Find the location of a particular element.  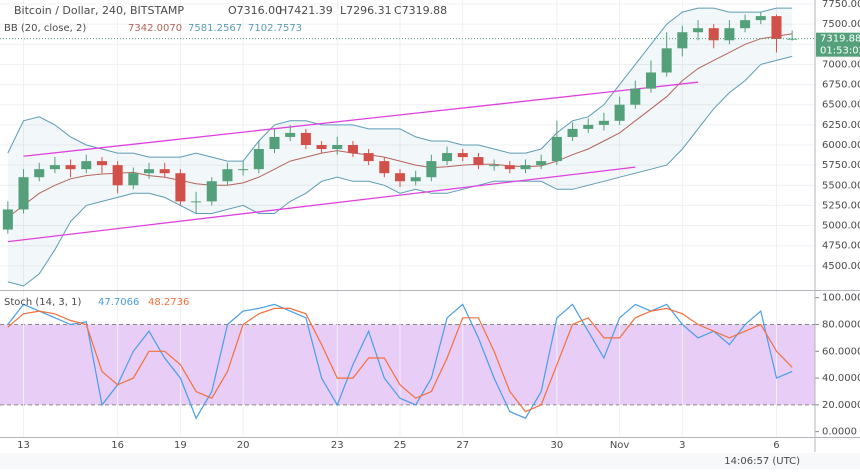

y-tick-label: 7750.00 is located at coordinates (841, 5).